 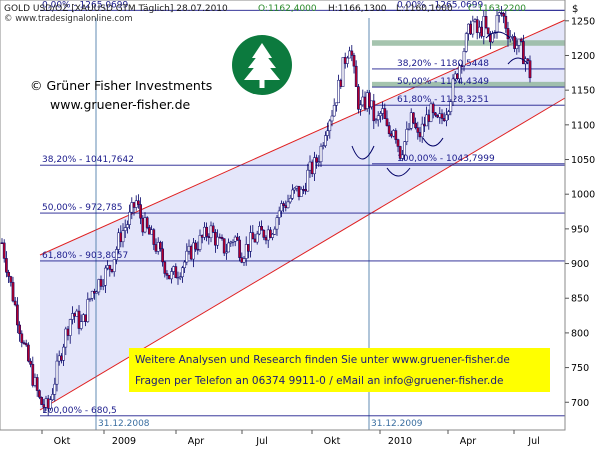 What do you see at coordinates (583, 160) in the screenshot?
I see `y-axis-label: 1050` at bounding box center [583, 160].